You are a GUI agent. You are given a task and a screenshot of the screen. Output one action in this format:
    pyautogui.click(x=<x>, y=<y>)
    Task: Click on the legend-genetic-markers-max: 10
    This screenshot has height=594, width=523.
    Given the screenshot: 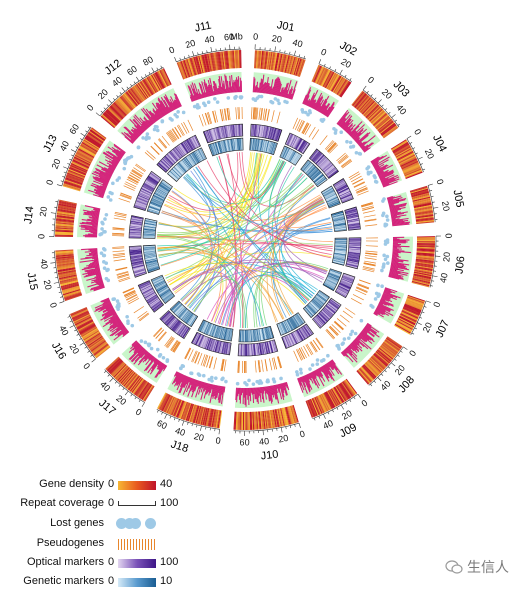 What is the action you would take?
    pyautogui.click(x=166, y=581)
    